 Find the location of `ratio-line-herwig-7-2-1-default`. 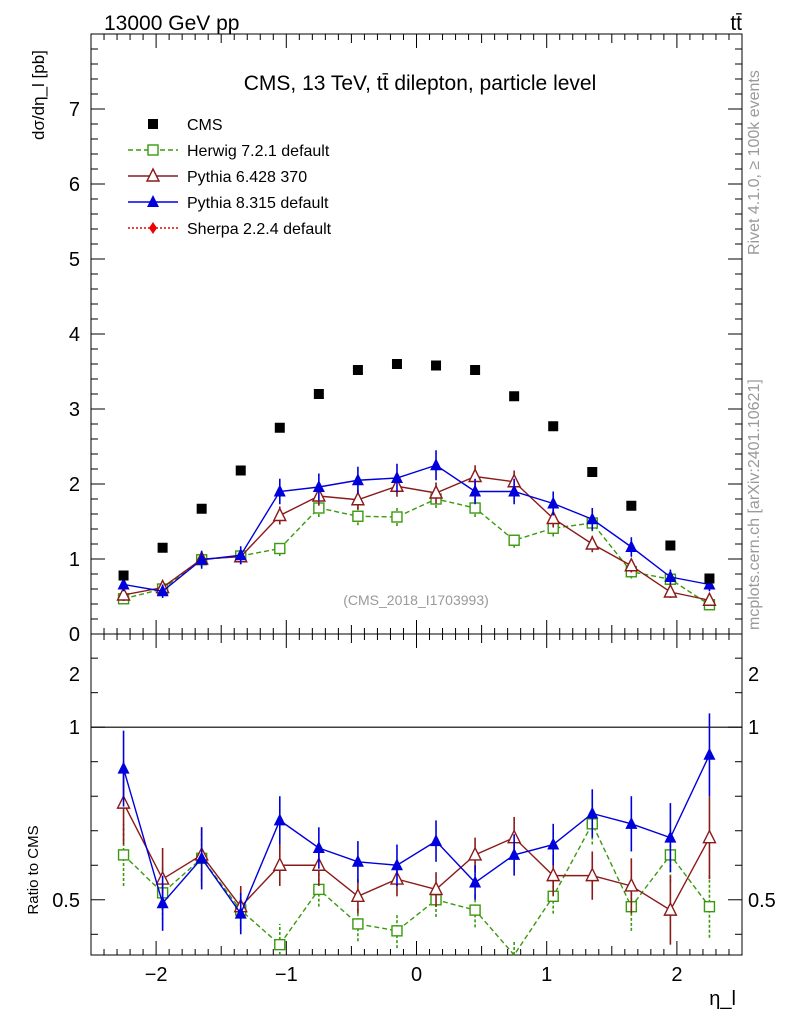

ratio-line-herwig-7-2-1-default is located at coordinates (417, 889).